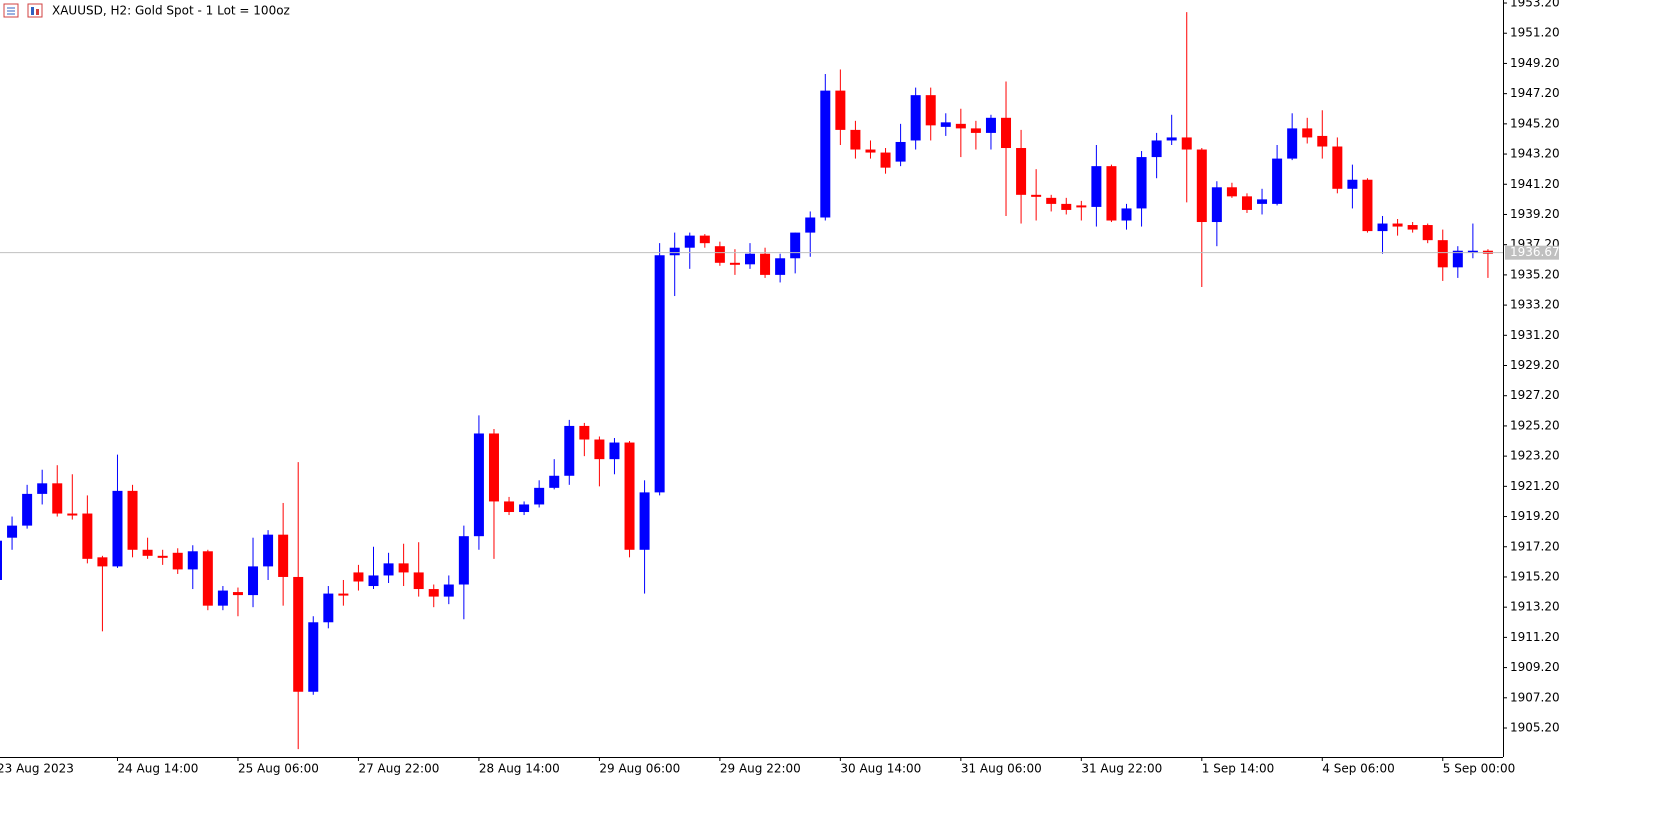 The image size is (1669, 826). Describe the element at coordinates (1532, 252) in the screenshot. I see `current-price-box` at that location.